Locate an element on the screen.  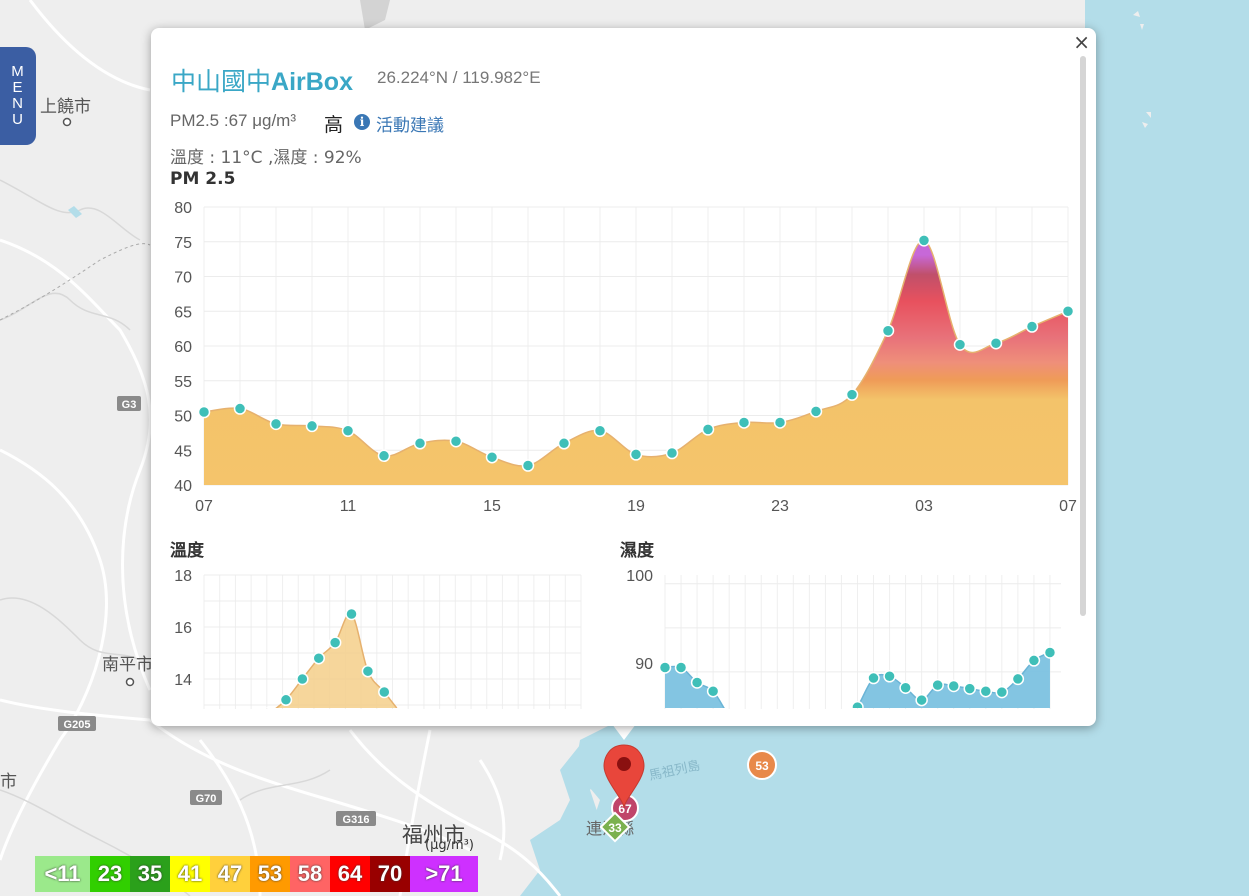
airbox-marker-orange: 53 is located at coordinates (762, 765).